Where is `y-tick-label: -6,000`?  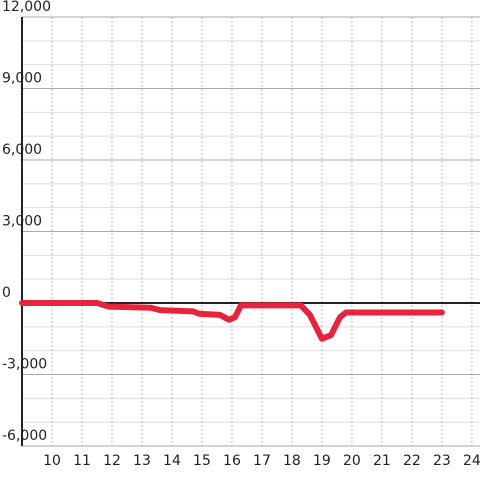
y-tick-label: -6,000 is located at coordinates (24, 436).